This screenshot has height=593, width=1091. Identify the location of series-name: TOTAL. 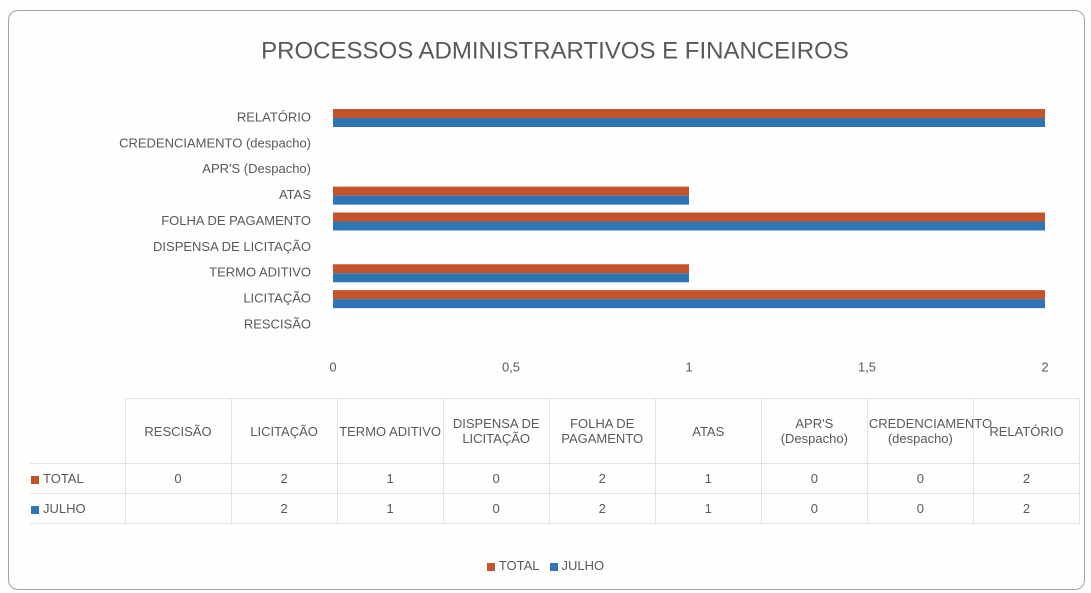
(63, 478).